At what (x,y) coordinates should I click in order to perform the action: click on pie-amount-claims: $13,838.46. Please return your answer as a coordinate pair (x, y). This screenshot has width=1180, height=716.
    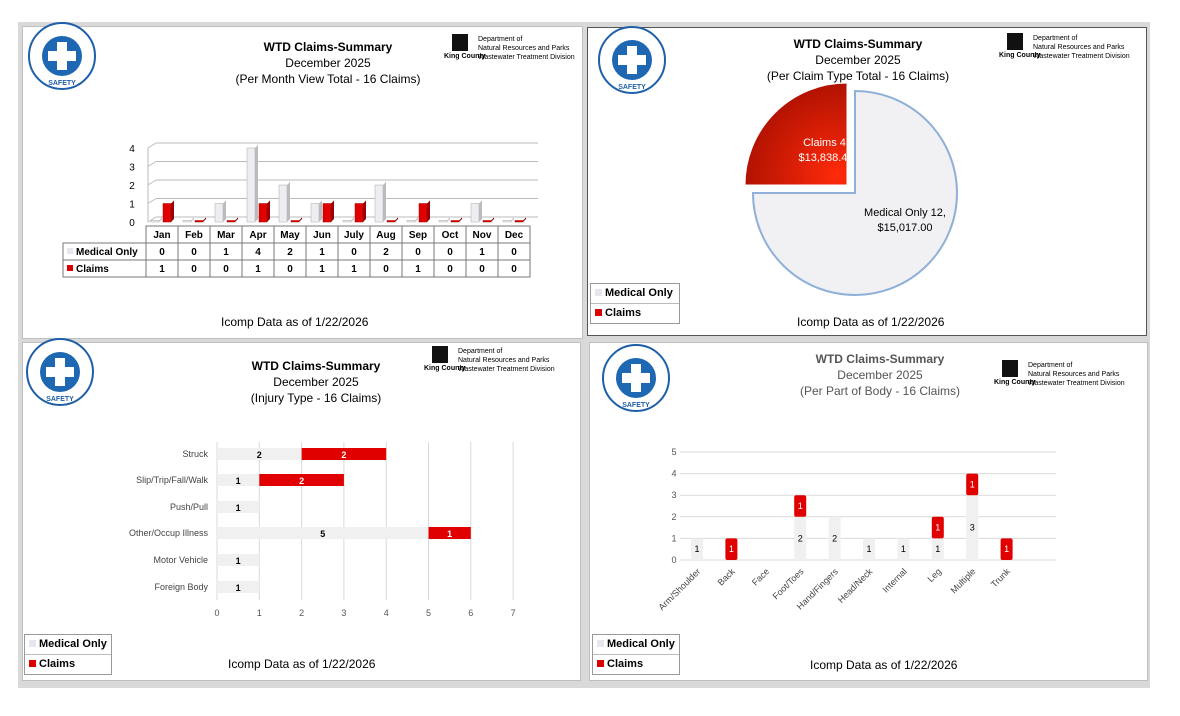
    Looking at the image, I should click on (825, 158).